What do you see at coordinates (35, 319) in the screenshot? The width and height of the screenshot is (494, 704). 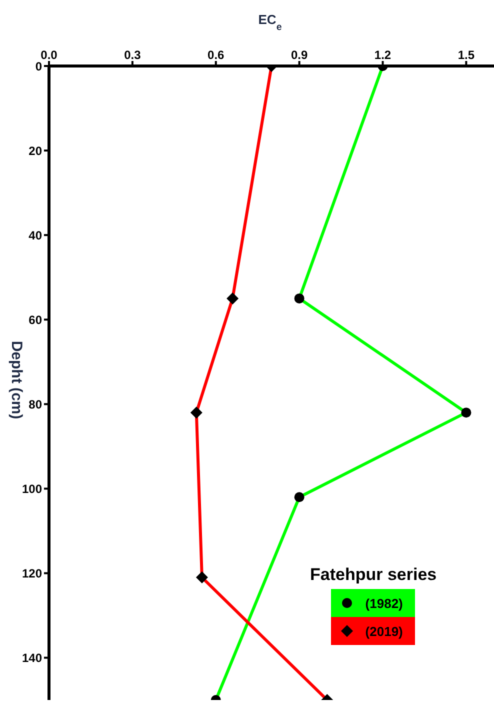 I see `y-tick-label: 60` at bounding box center [35, 319].